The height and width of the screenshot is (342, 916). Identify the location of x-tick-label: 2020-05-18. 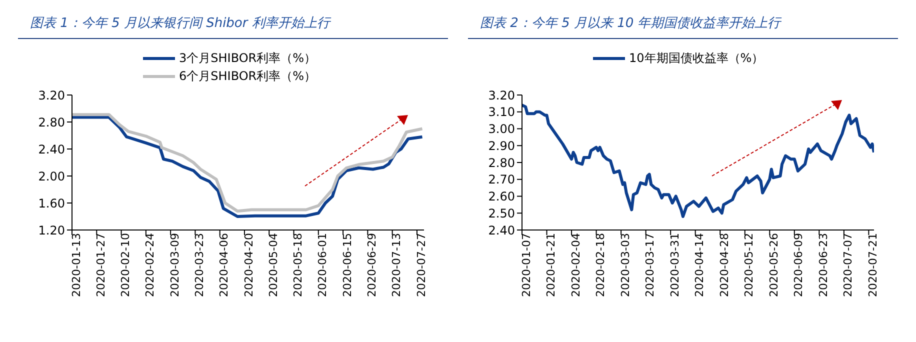
(298, 265).